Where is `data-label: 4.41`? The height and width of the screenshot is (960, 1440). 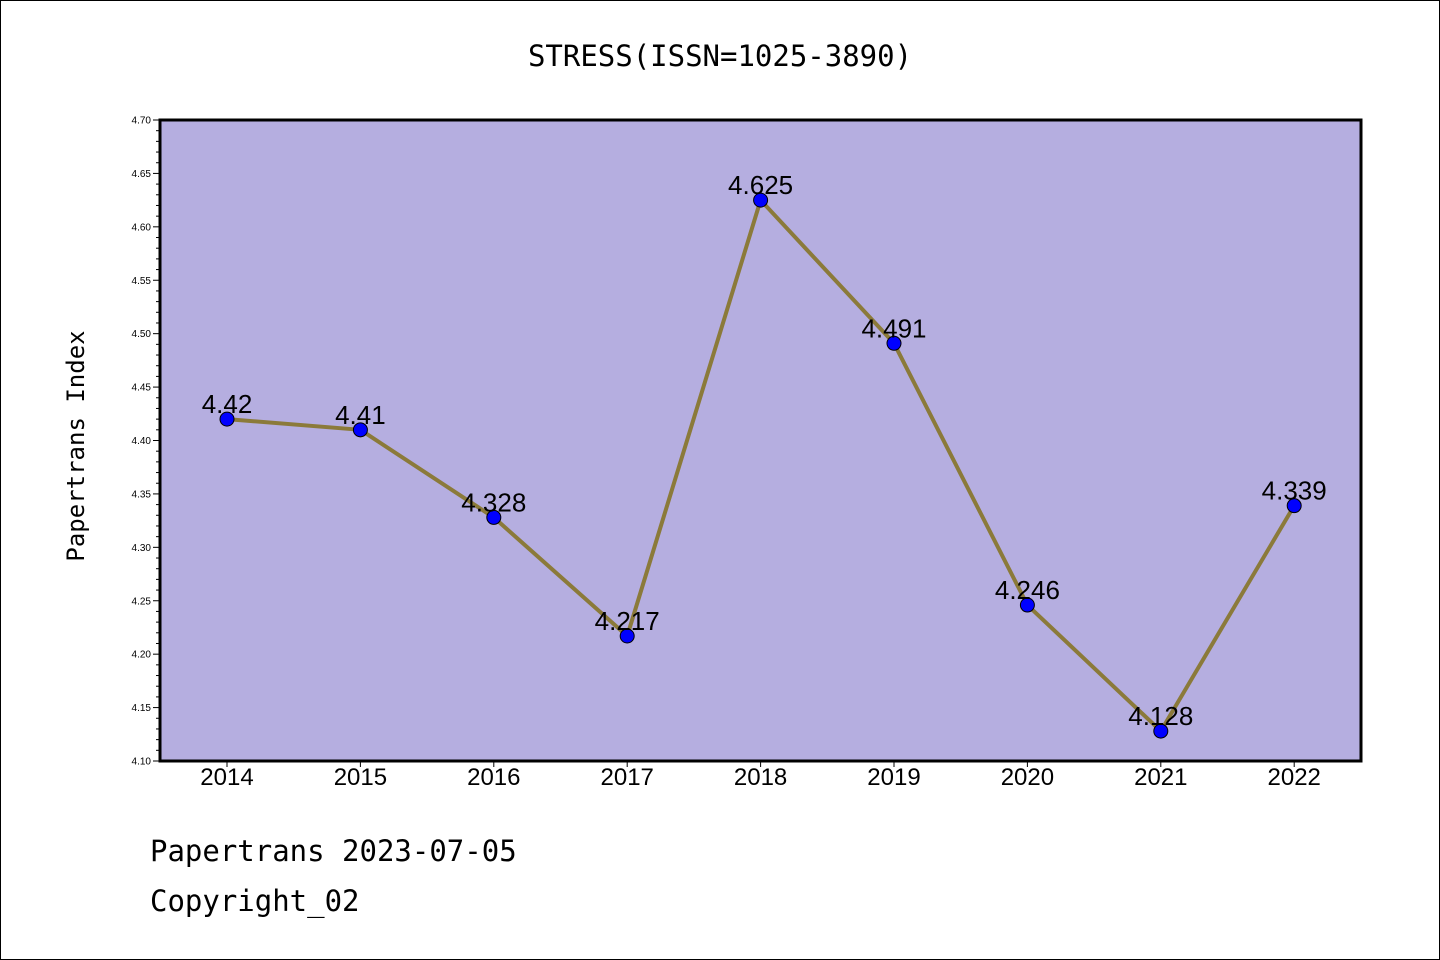 data-label: 4.41 is located at coordinates (360, 415).